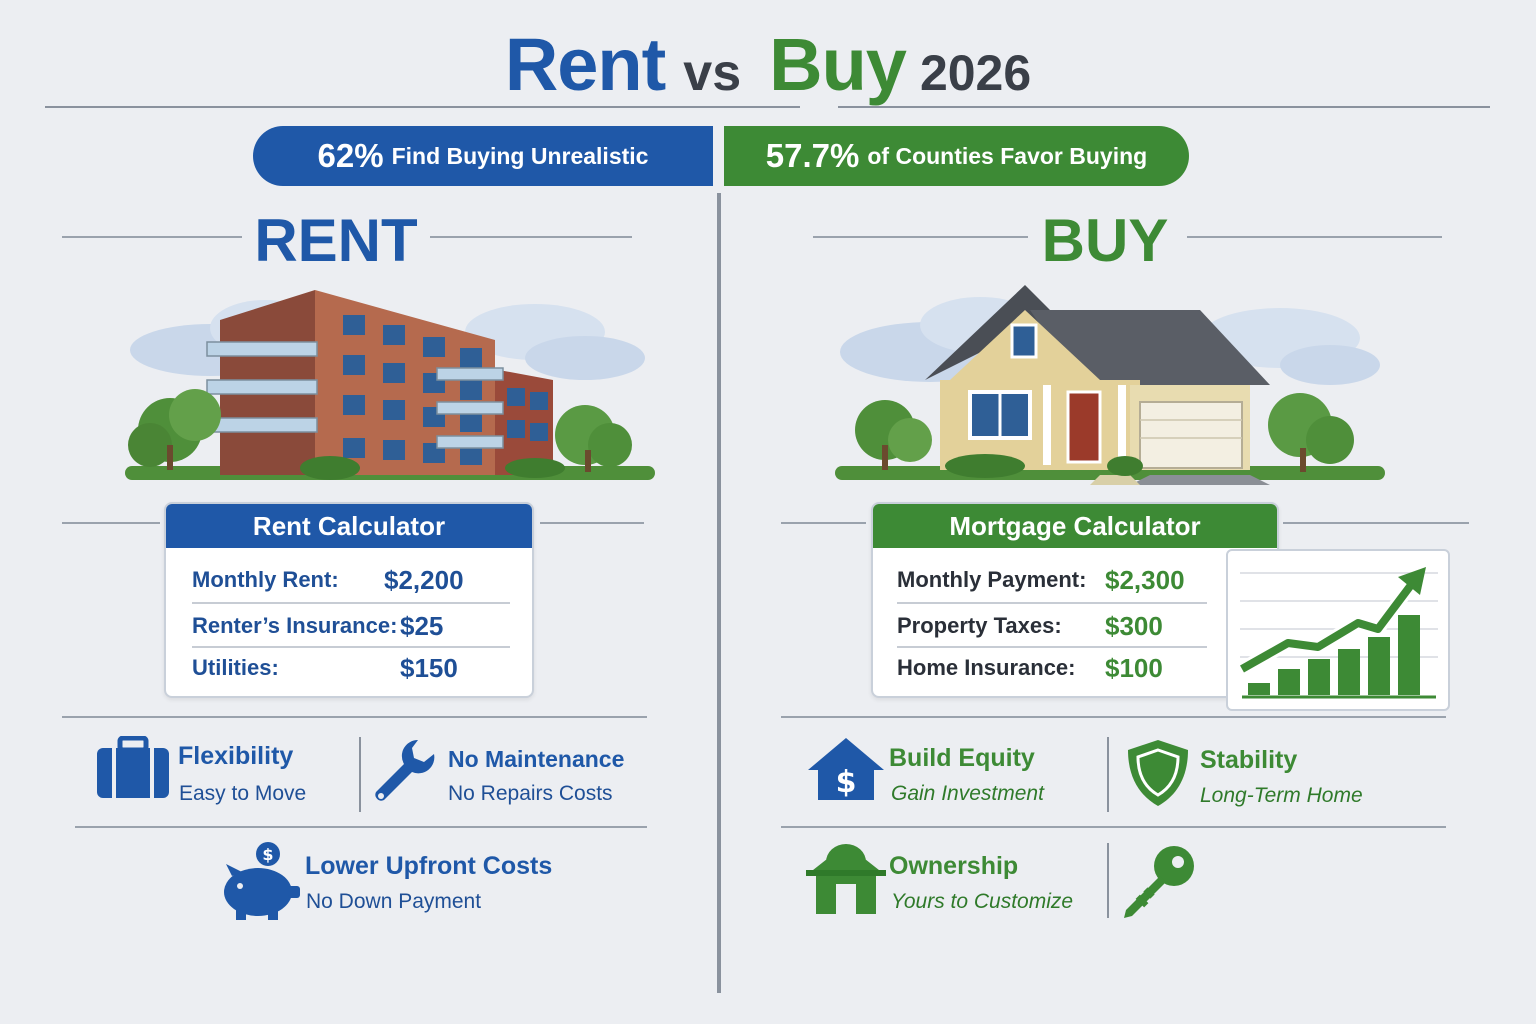 The image size is (1536, 1024). I want to click on feature-title-build-equity: Build Equity, so click(962, 758).